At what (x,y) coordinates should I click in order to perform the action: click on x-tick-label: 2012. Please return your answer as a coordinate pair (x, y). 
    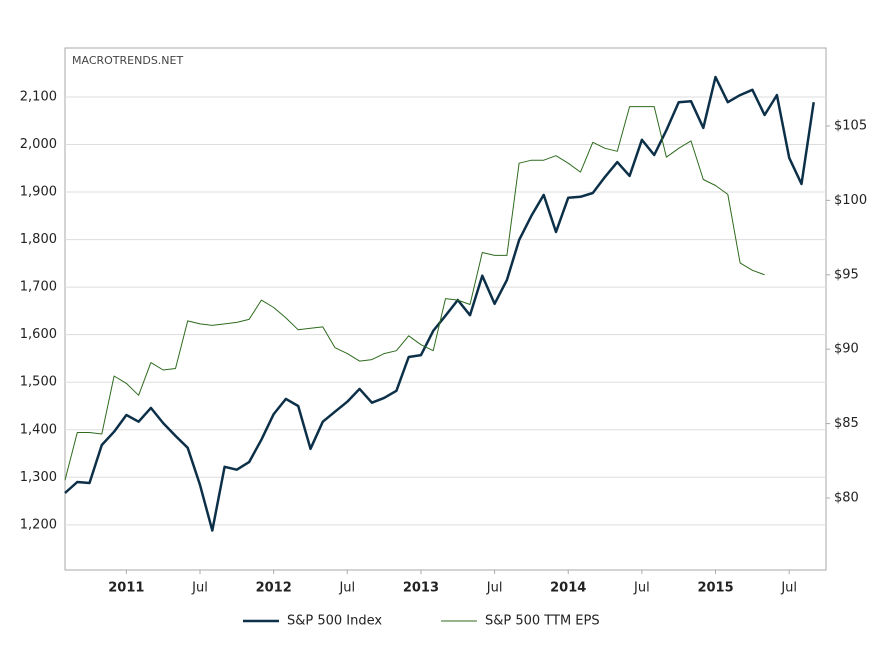
    Looking at the image, I should click on (274, 588).